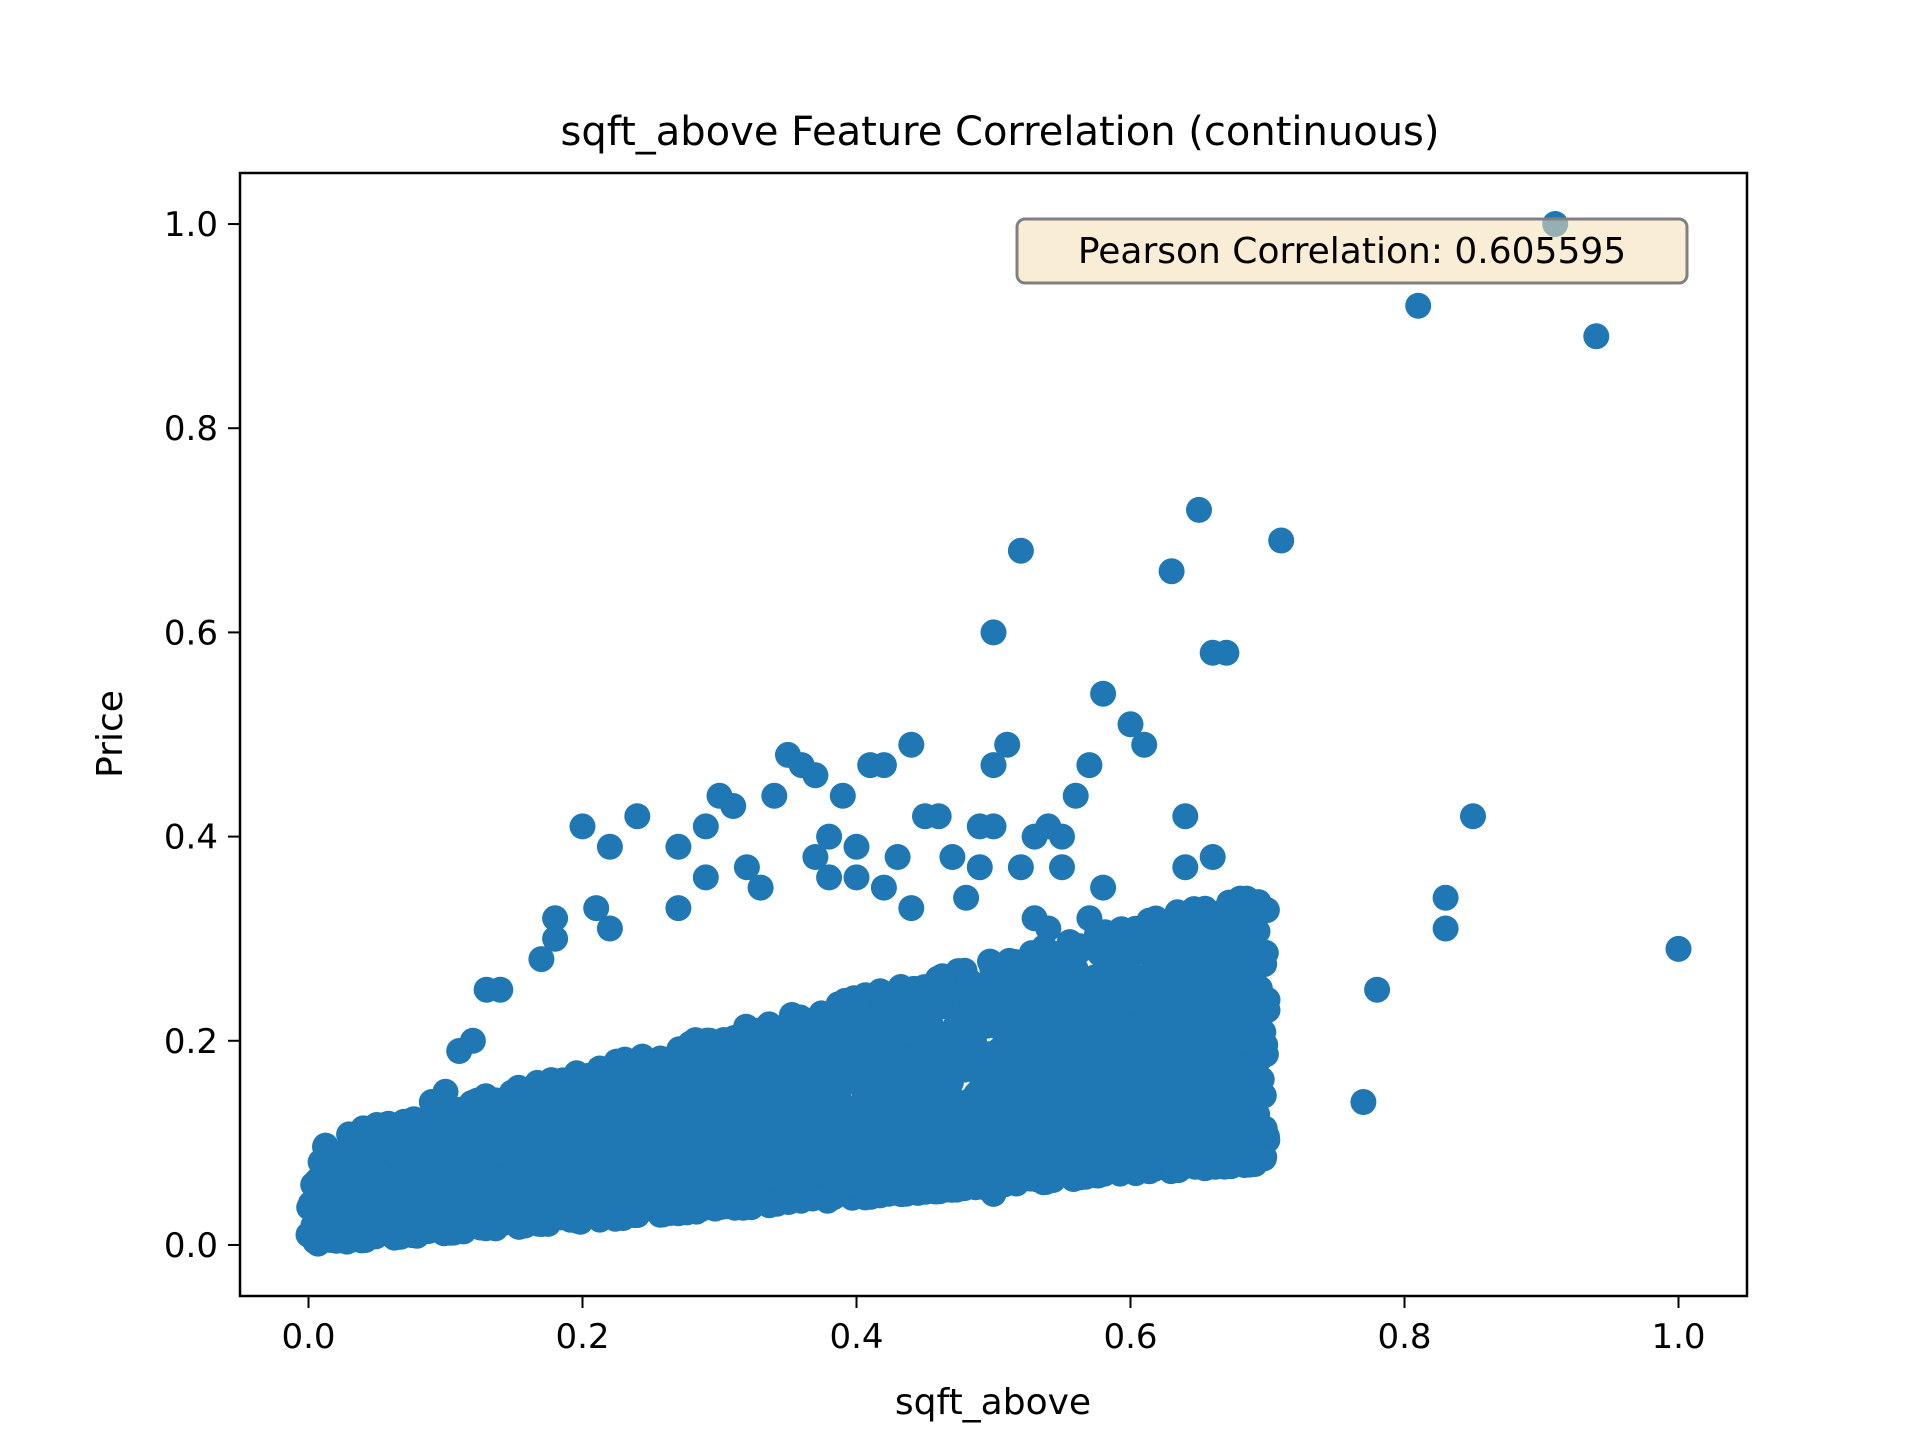 This screenshot has height=1440, width=1920. I want to click on y-axis-label: Price, so click(110, 734).